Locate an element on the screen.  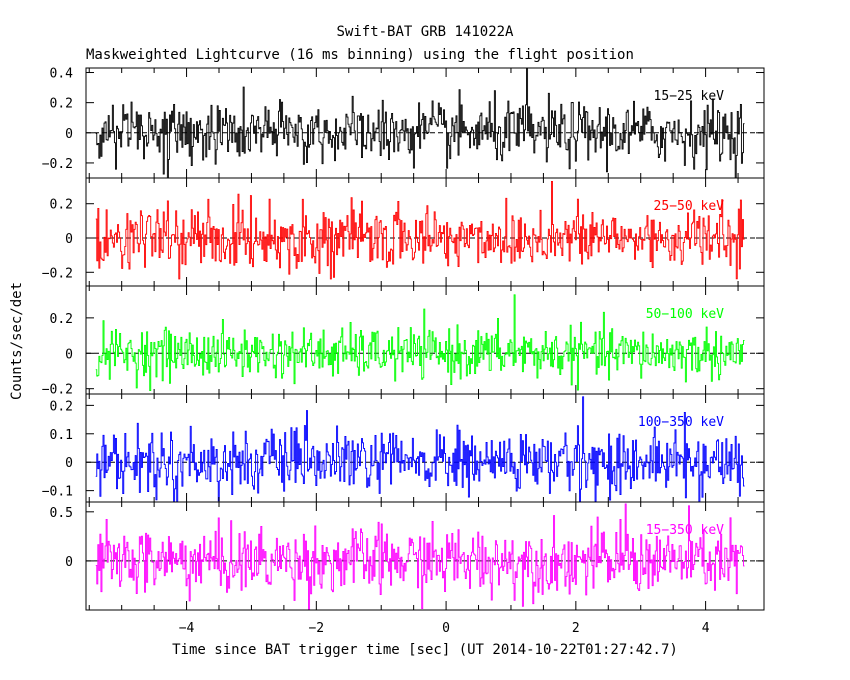
x-tick-label: 0 is located at coordinates (446, 628).